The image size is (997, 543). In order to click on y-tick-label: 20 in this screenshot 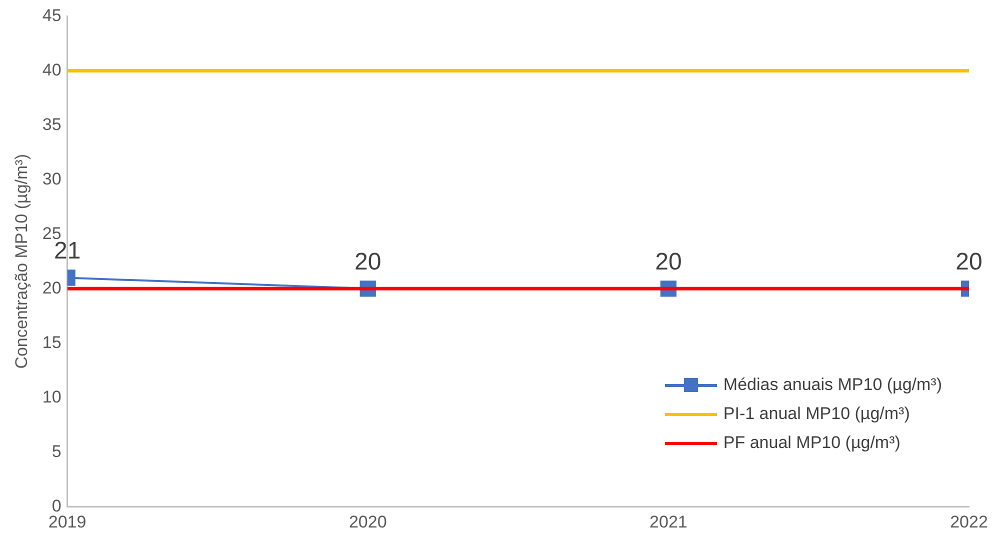, I will do `click(52, 288)`.